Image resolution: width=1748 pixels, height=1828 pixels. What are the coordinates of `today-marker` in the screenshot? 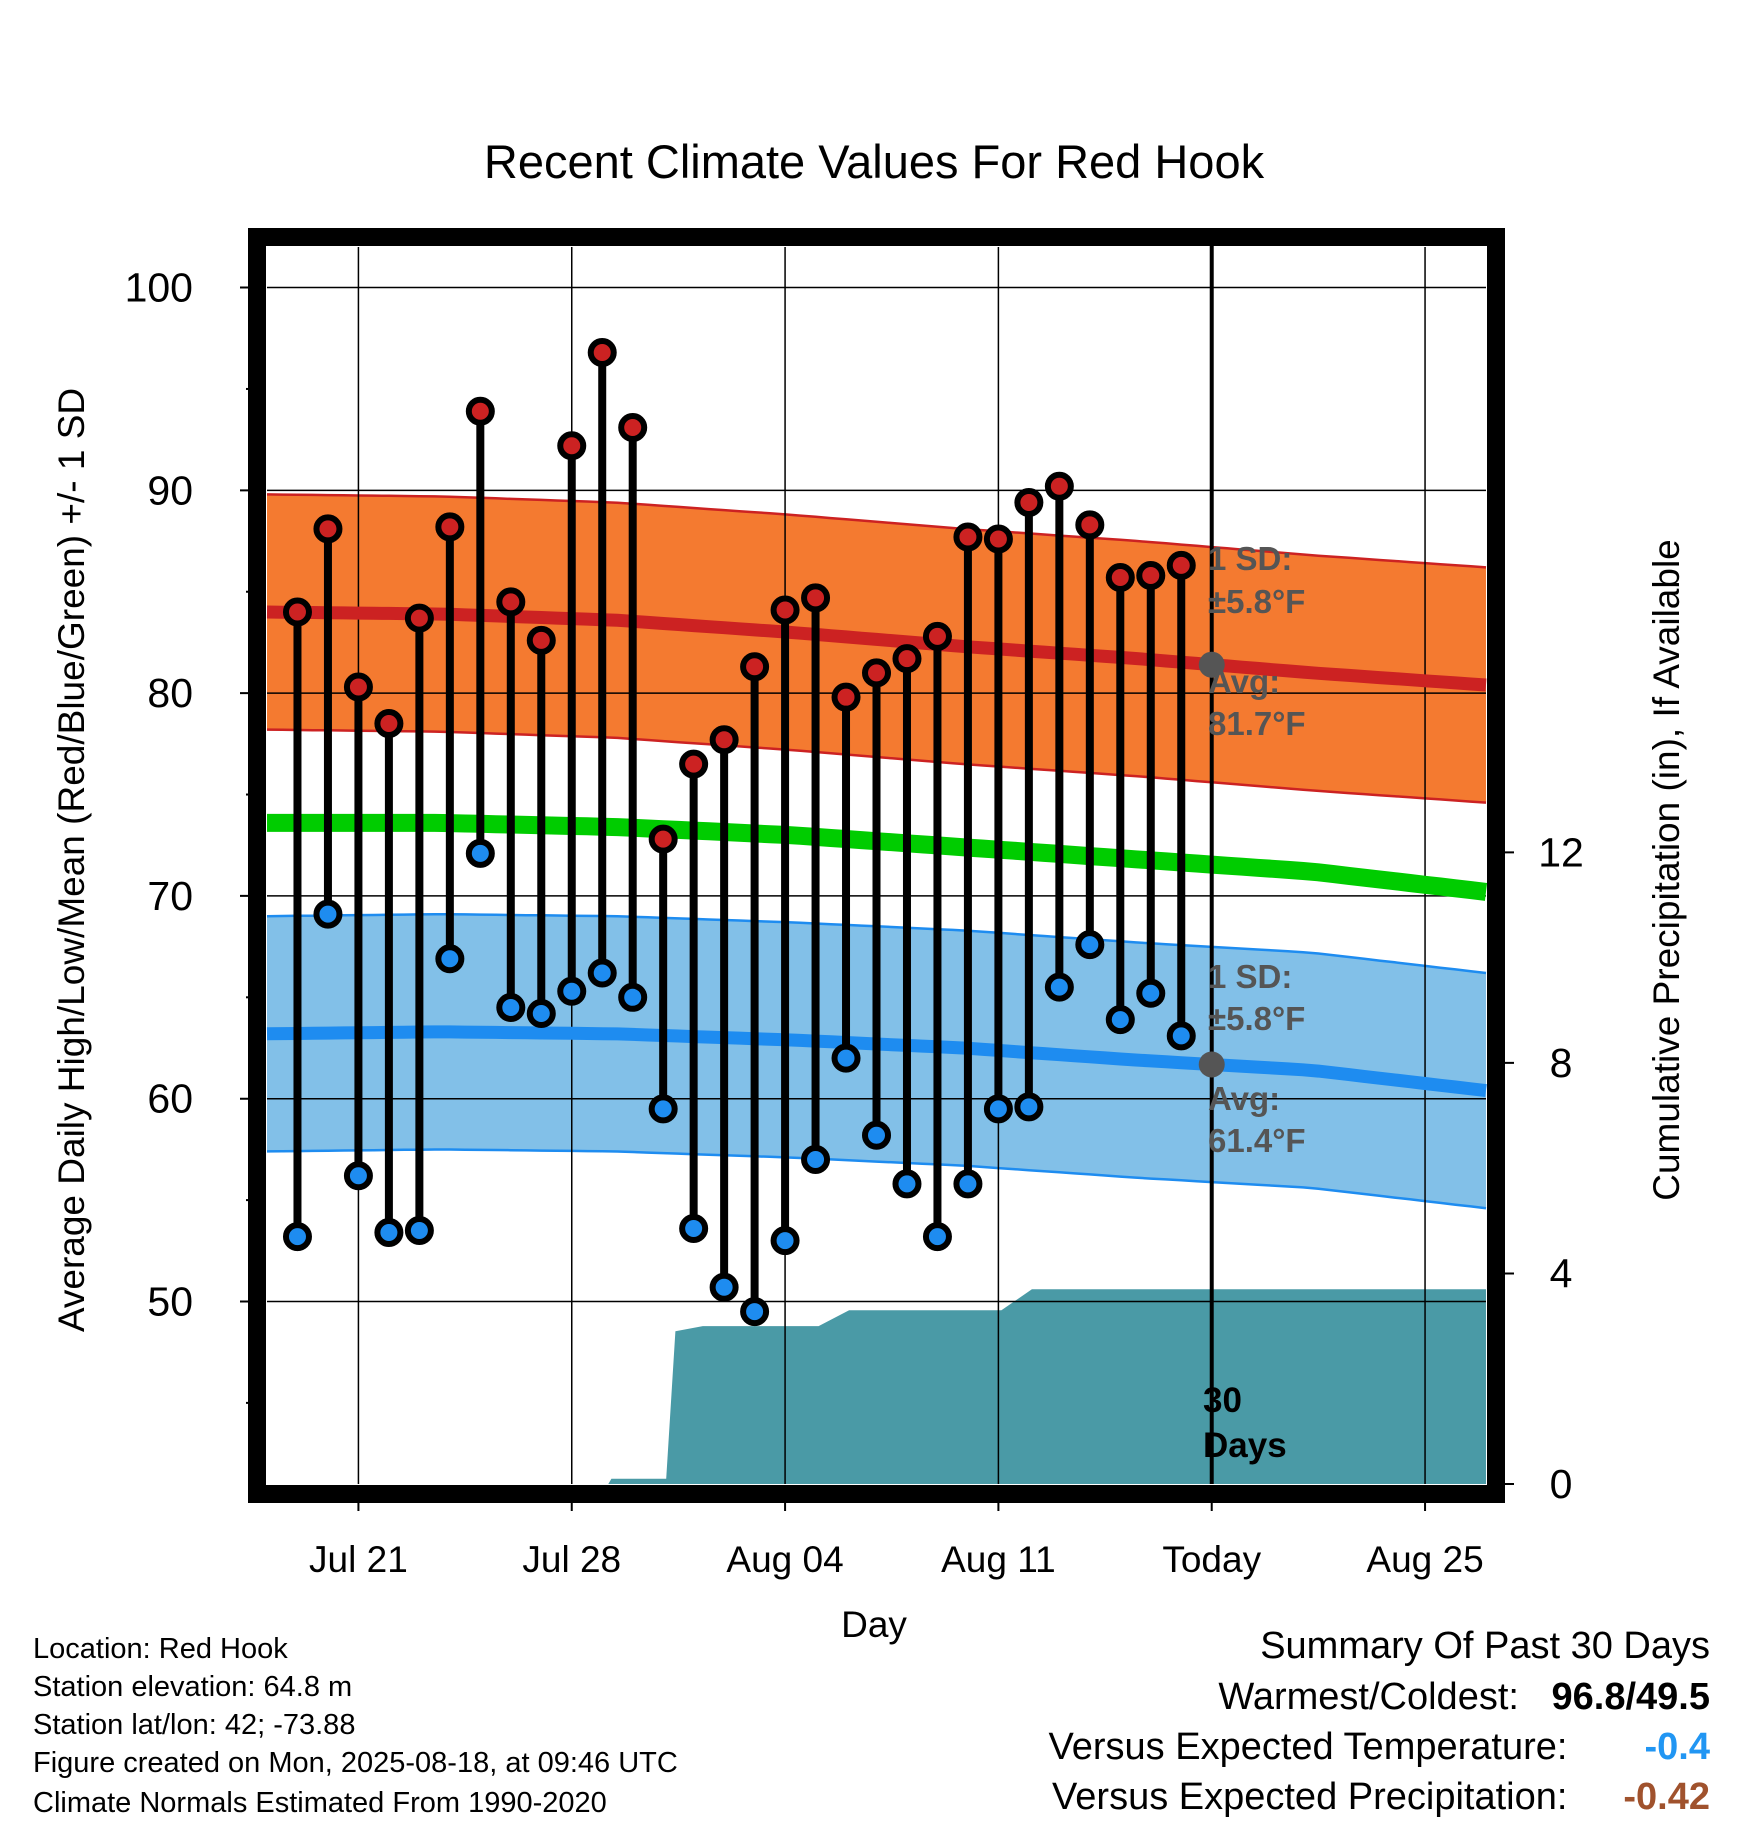 It's located at (1211, 861).